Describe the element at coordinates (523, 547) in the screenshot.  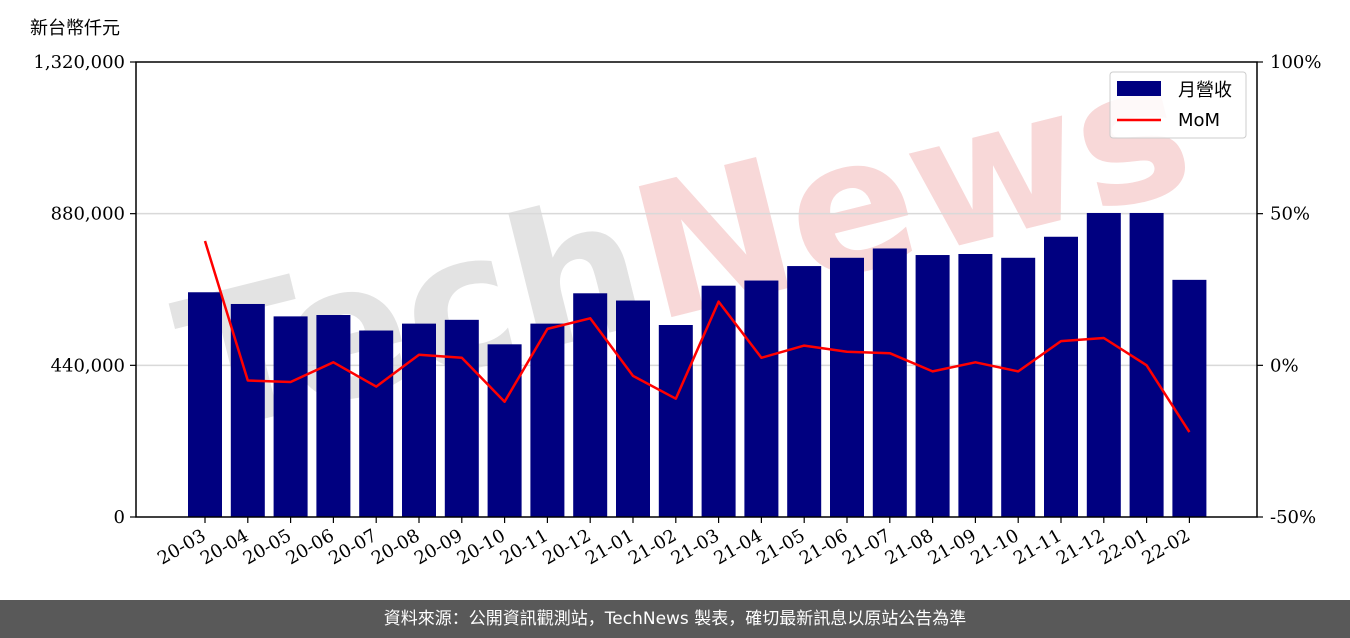
I see `x-tick-label: 20-11` at that location.